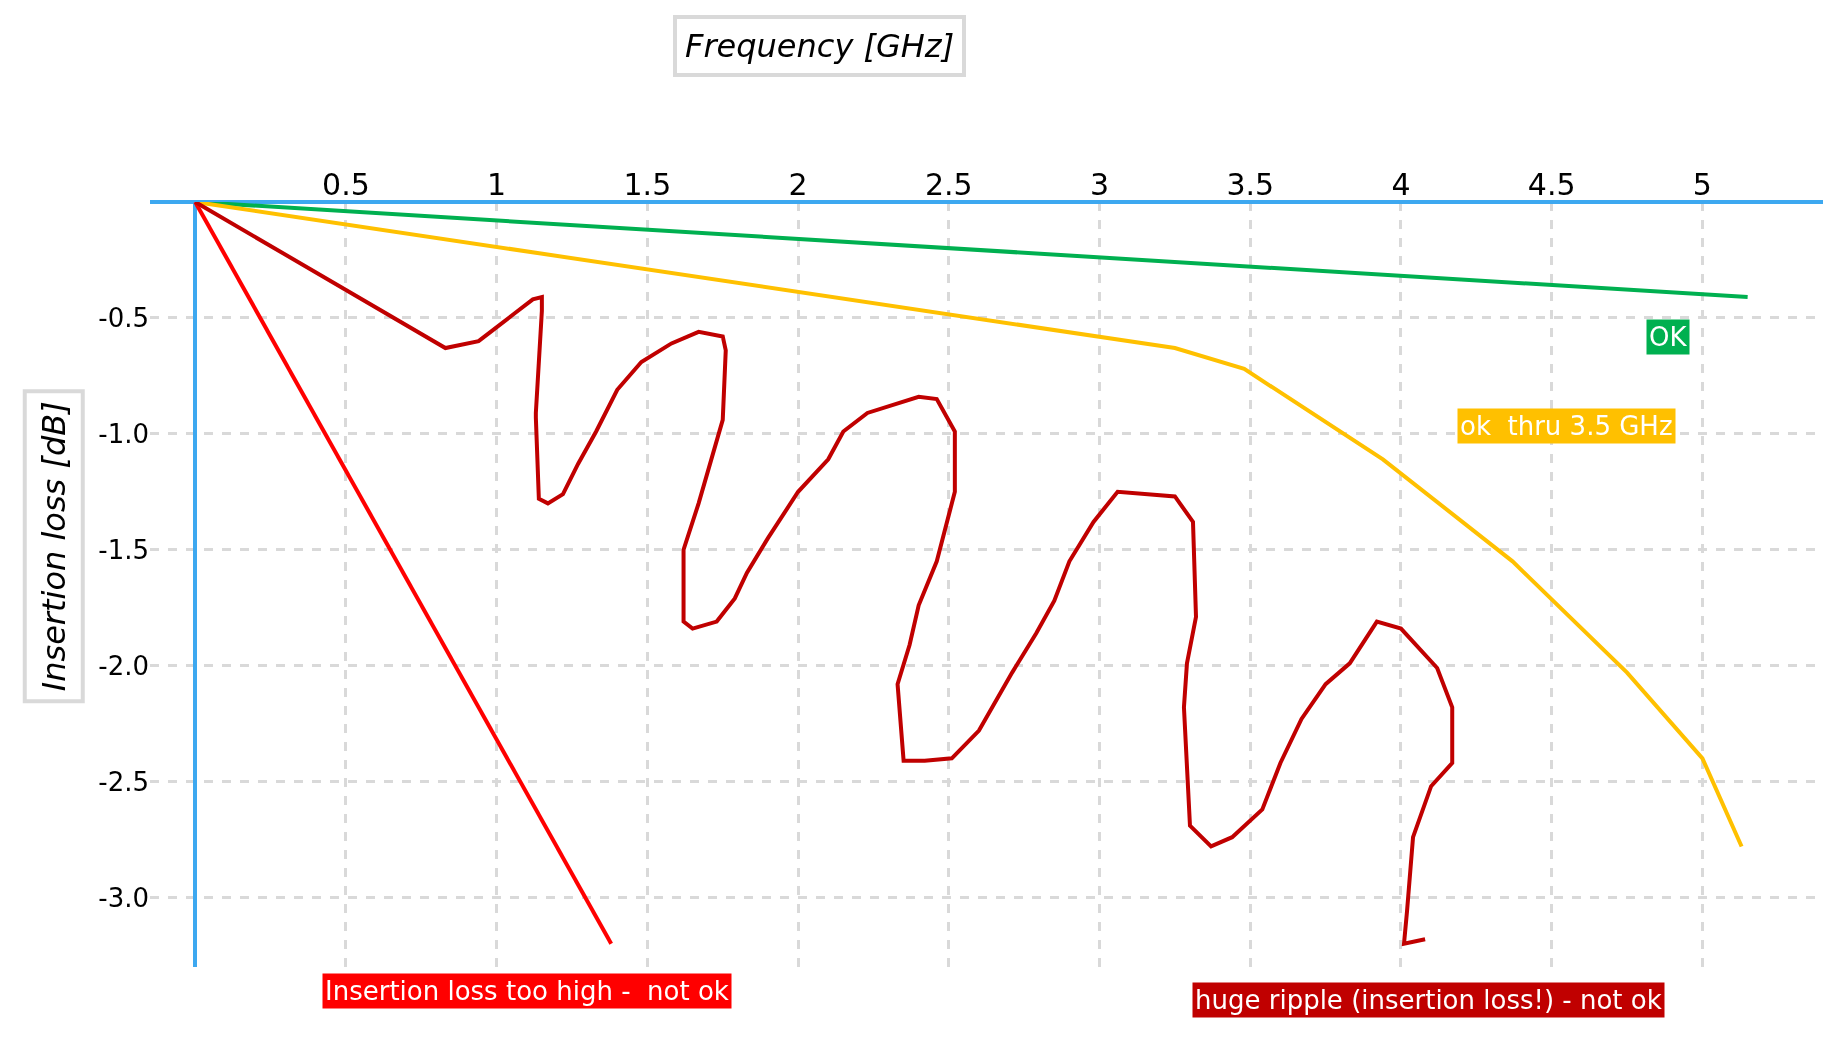  I want to click on text: Insertion loss too high - not ok, so click(527, 991).